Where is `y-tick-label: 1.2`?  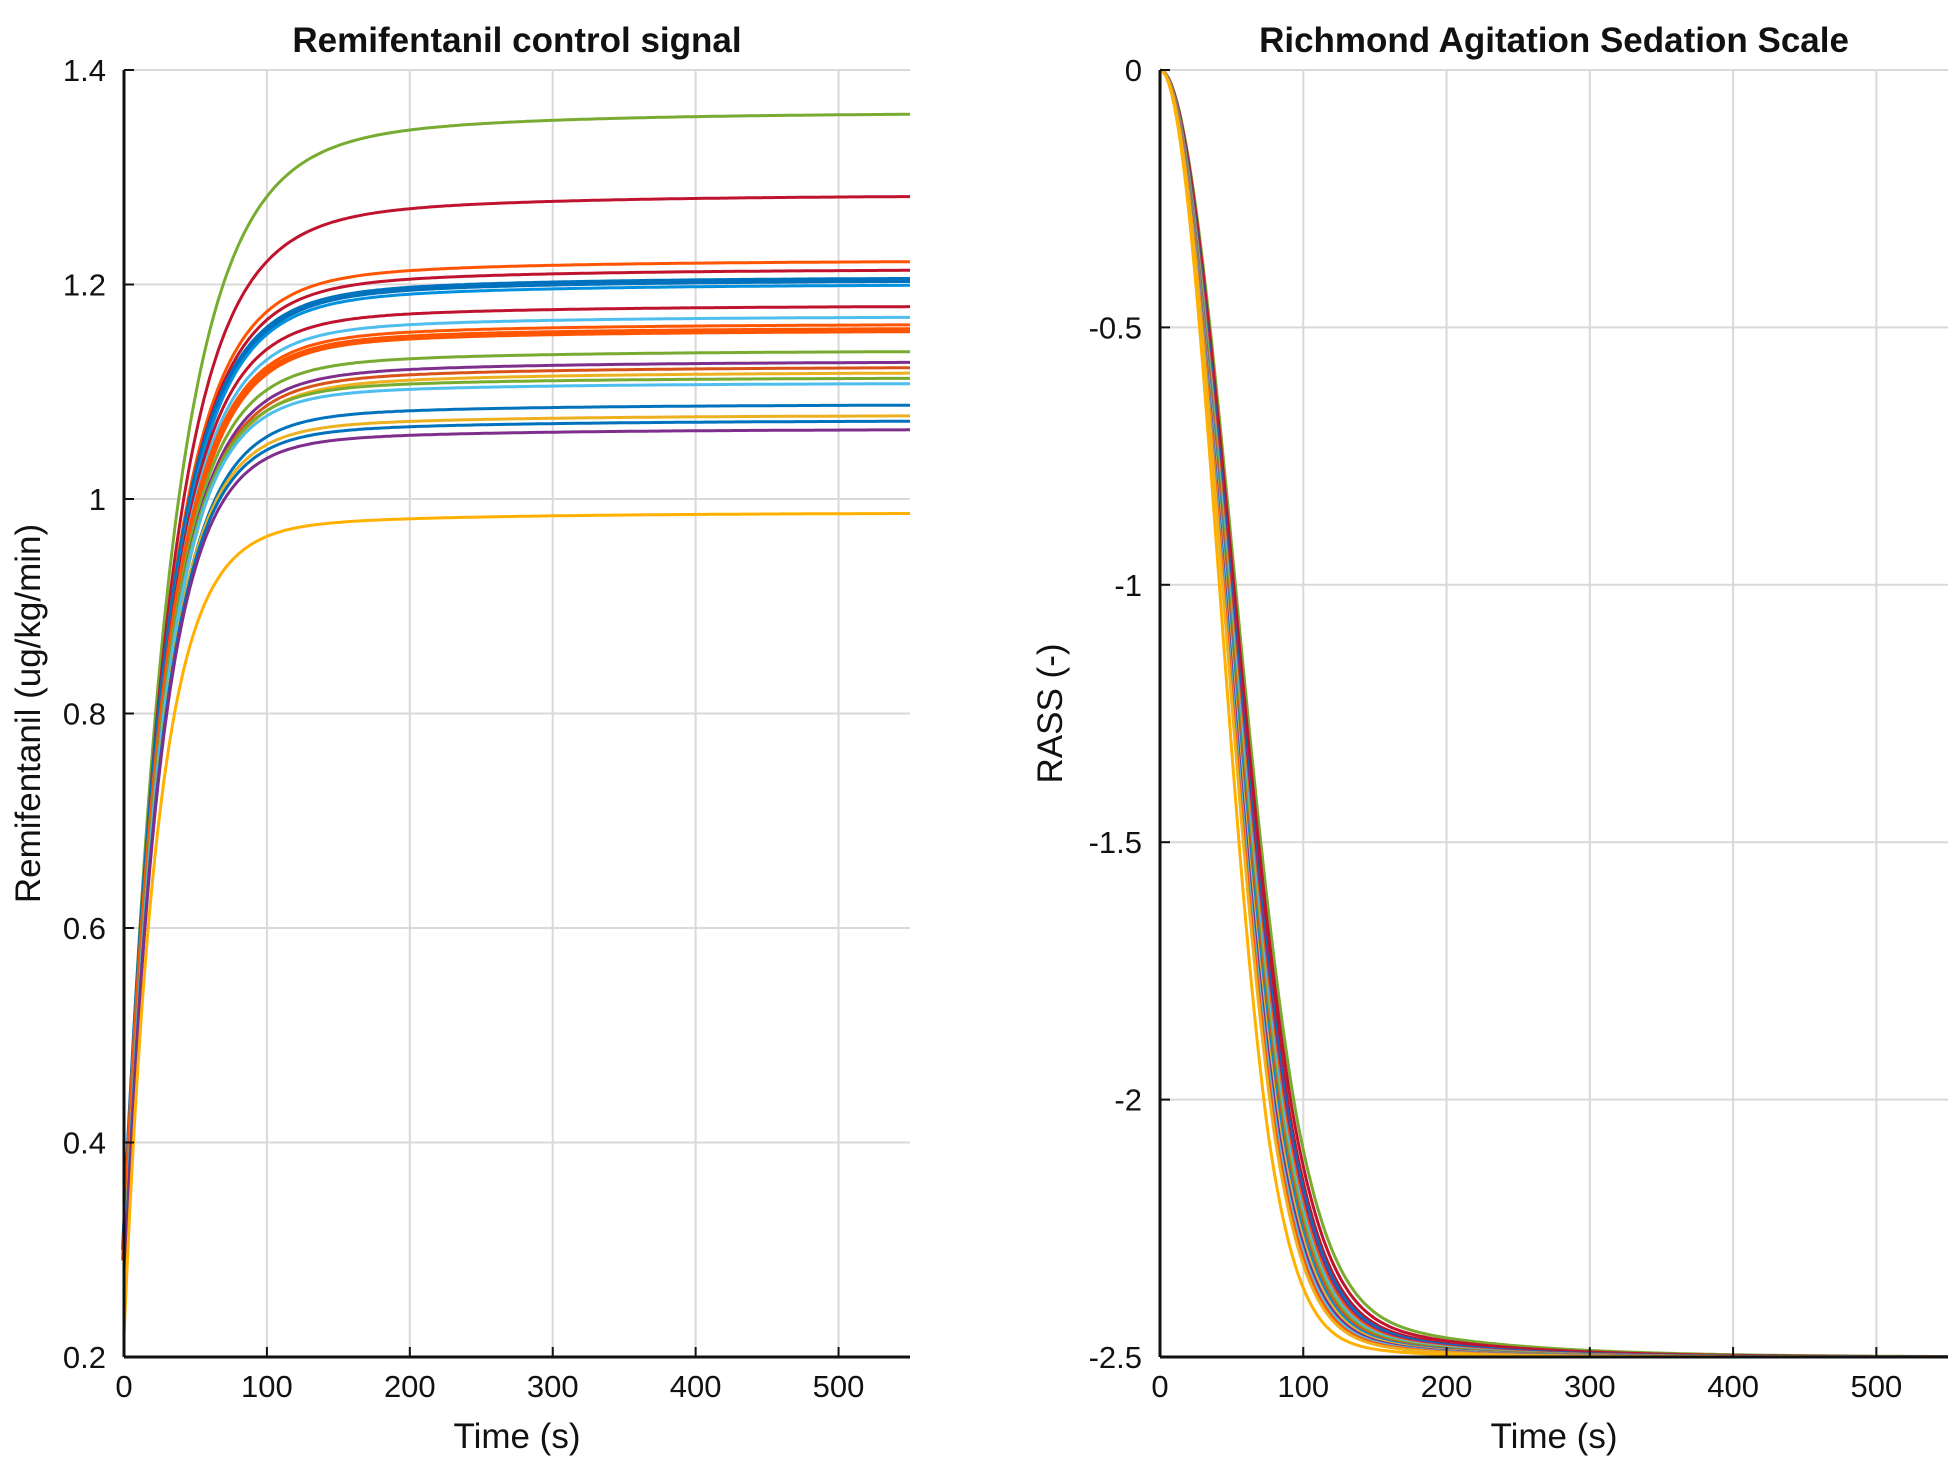
y-tick-label: 1.2 is located at coordinates (84, 285).